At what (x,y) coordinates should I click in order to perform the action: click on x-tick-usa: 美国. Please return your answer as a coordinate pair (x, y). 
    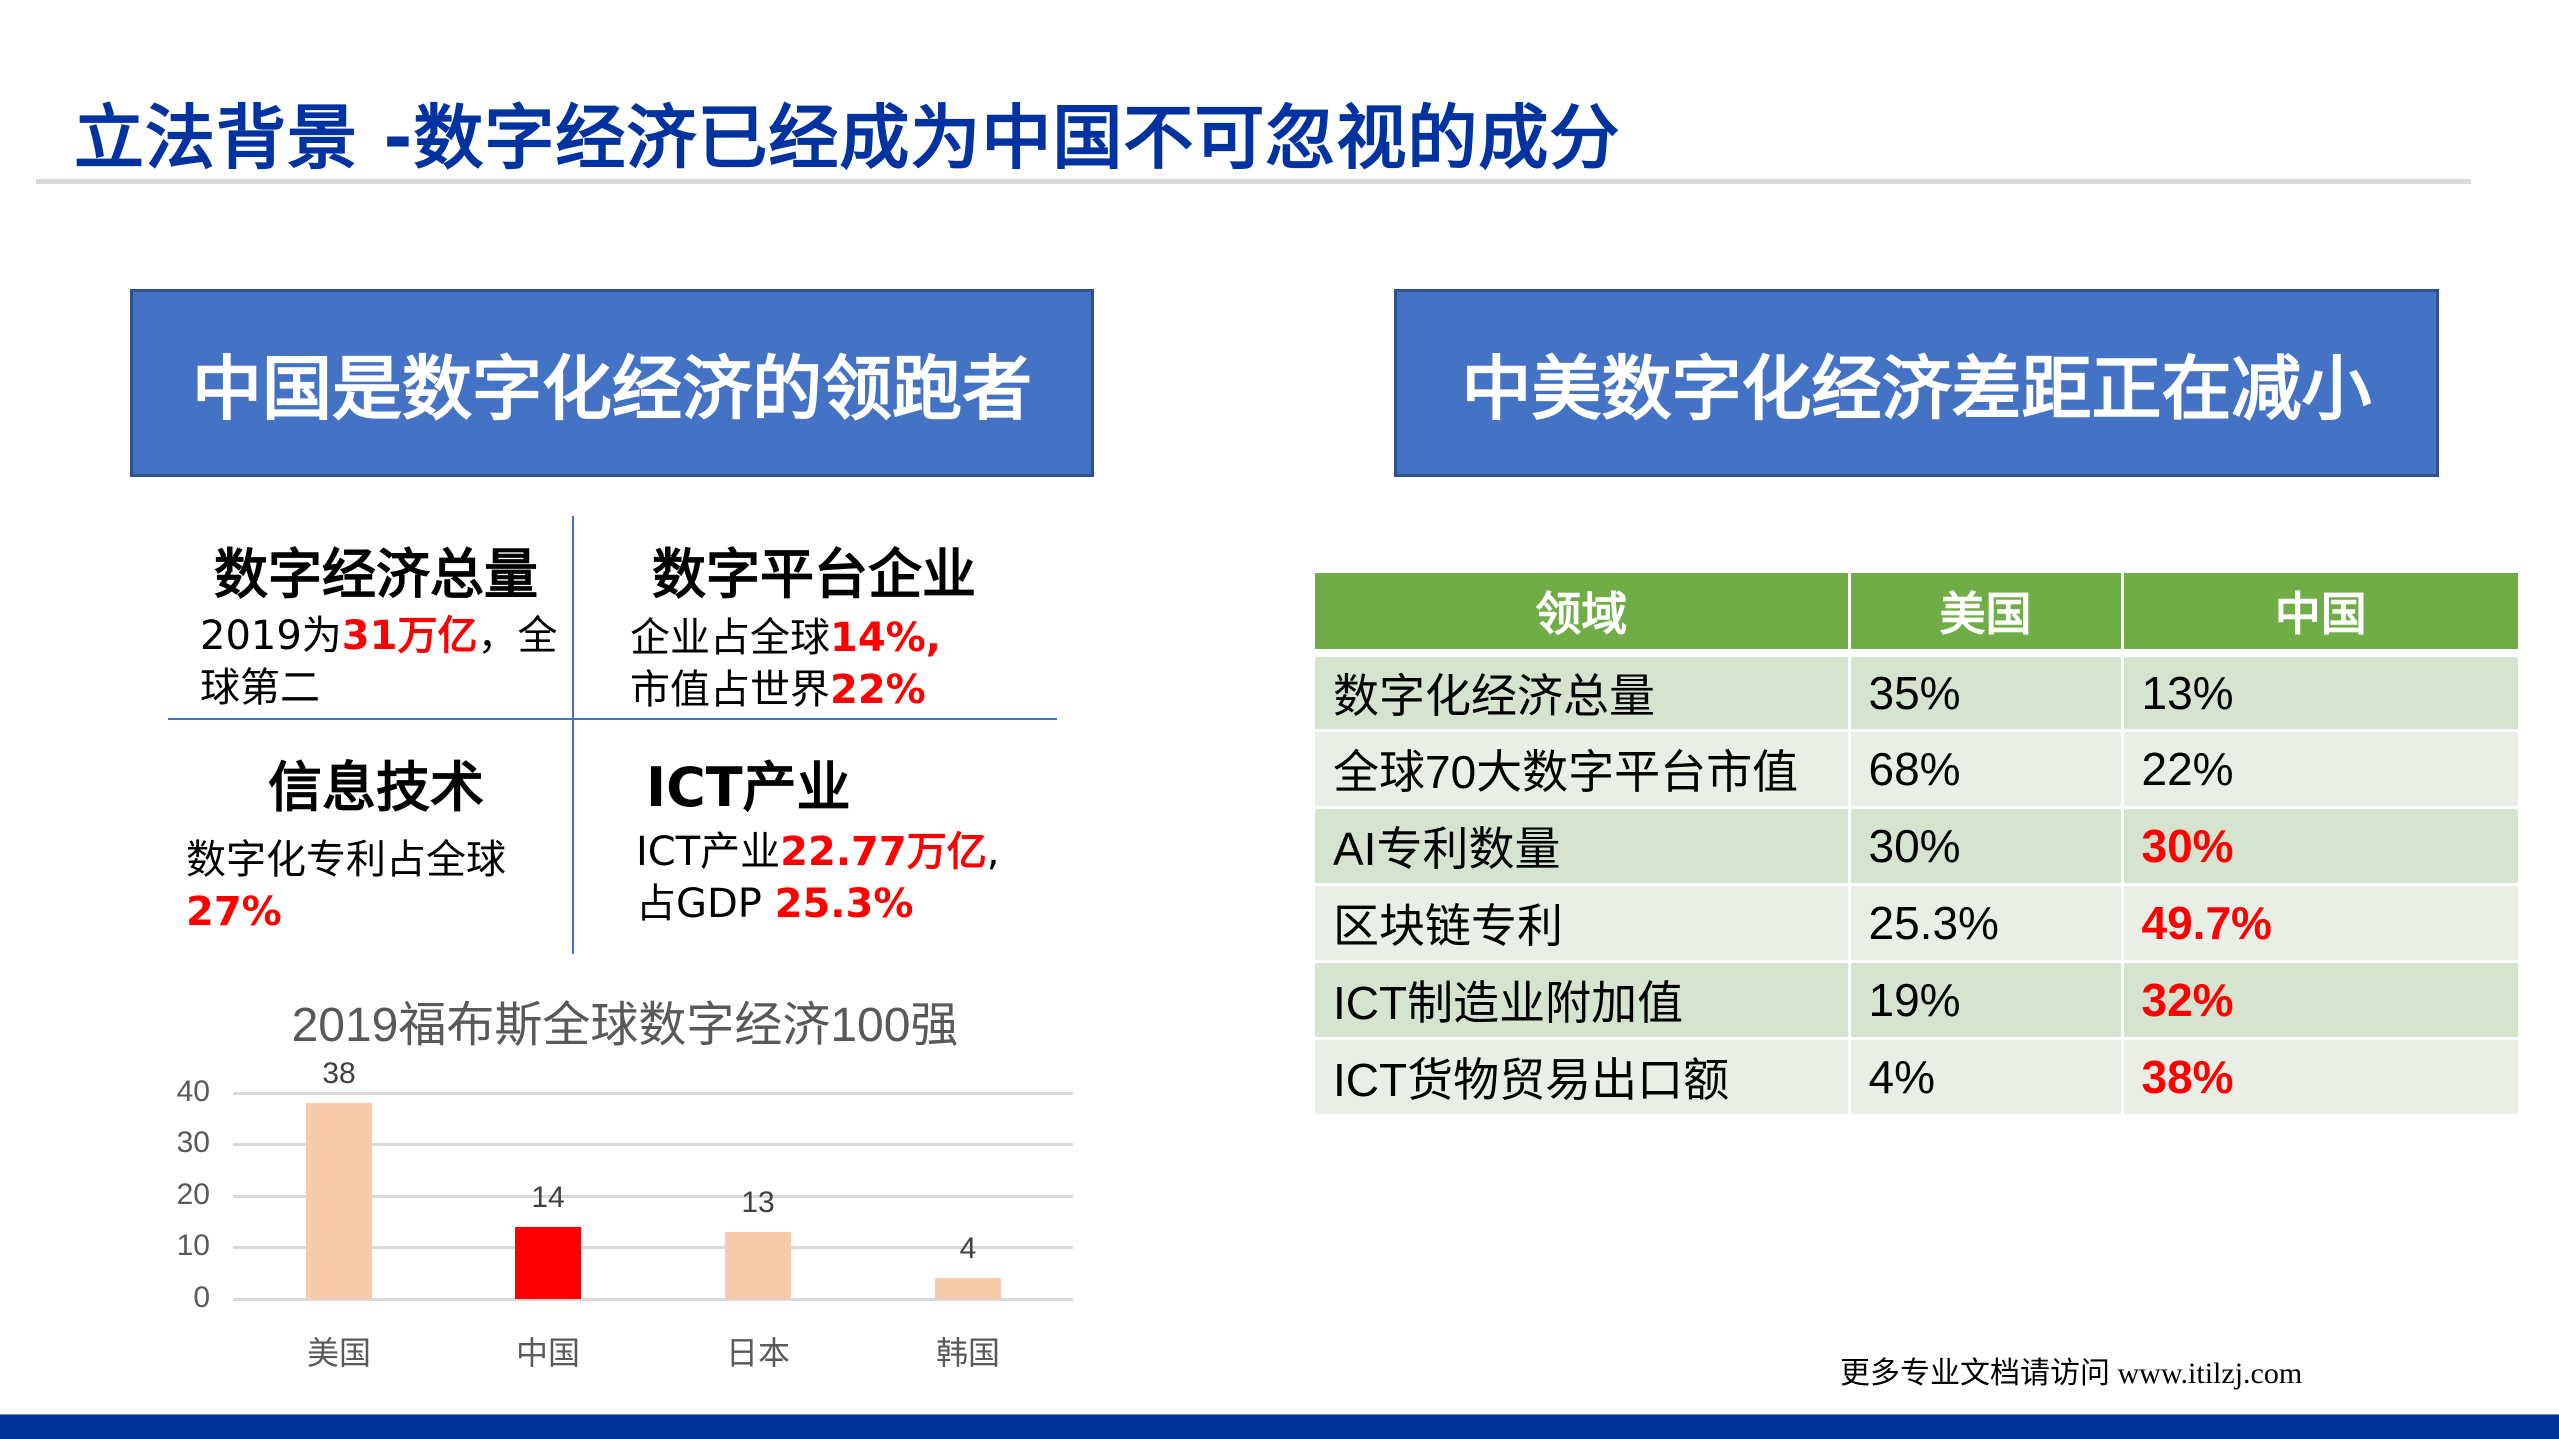
    Looking at the image, I should click on (338, 1353).